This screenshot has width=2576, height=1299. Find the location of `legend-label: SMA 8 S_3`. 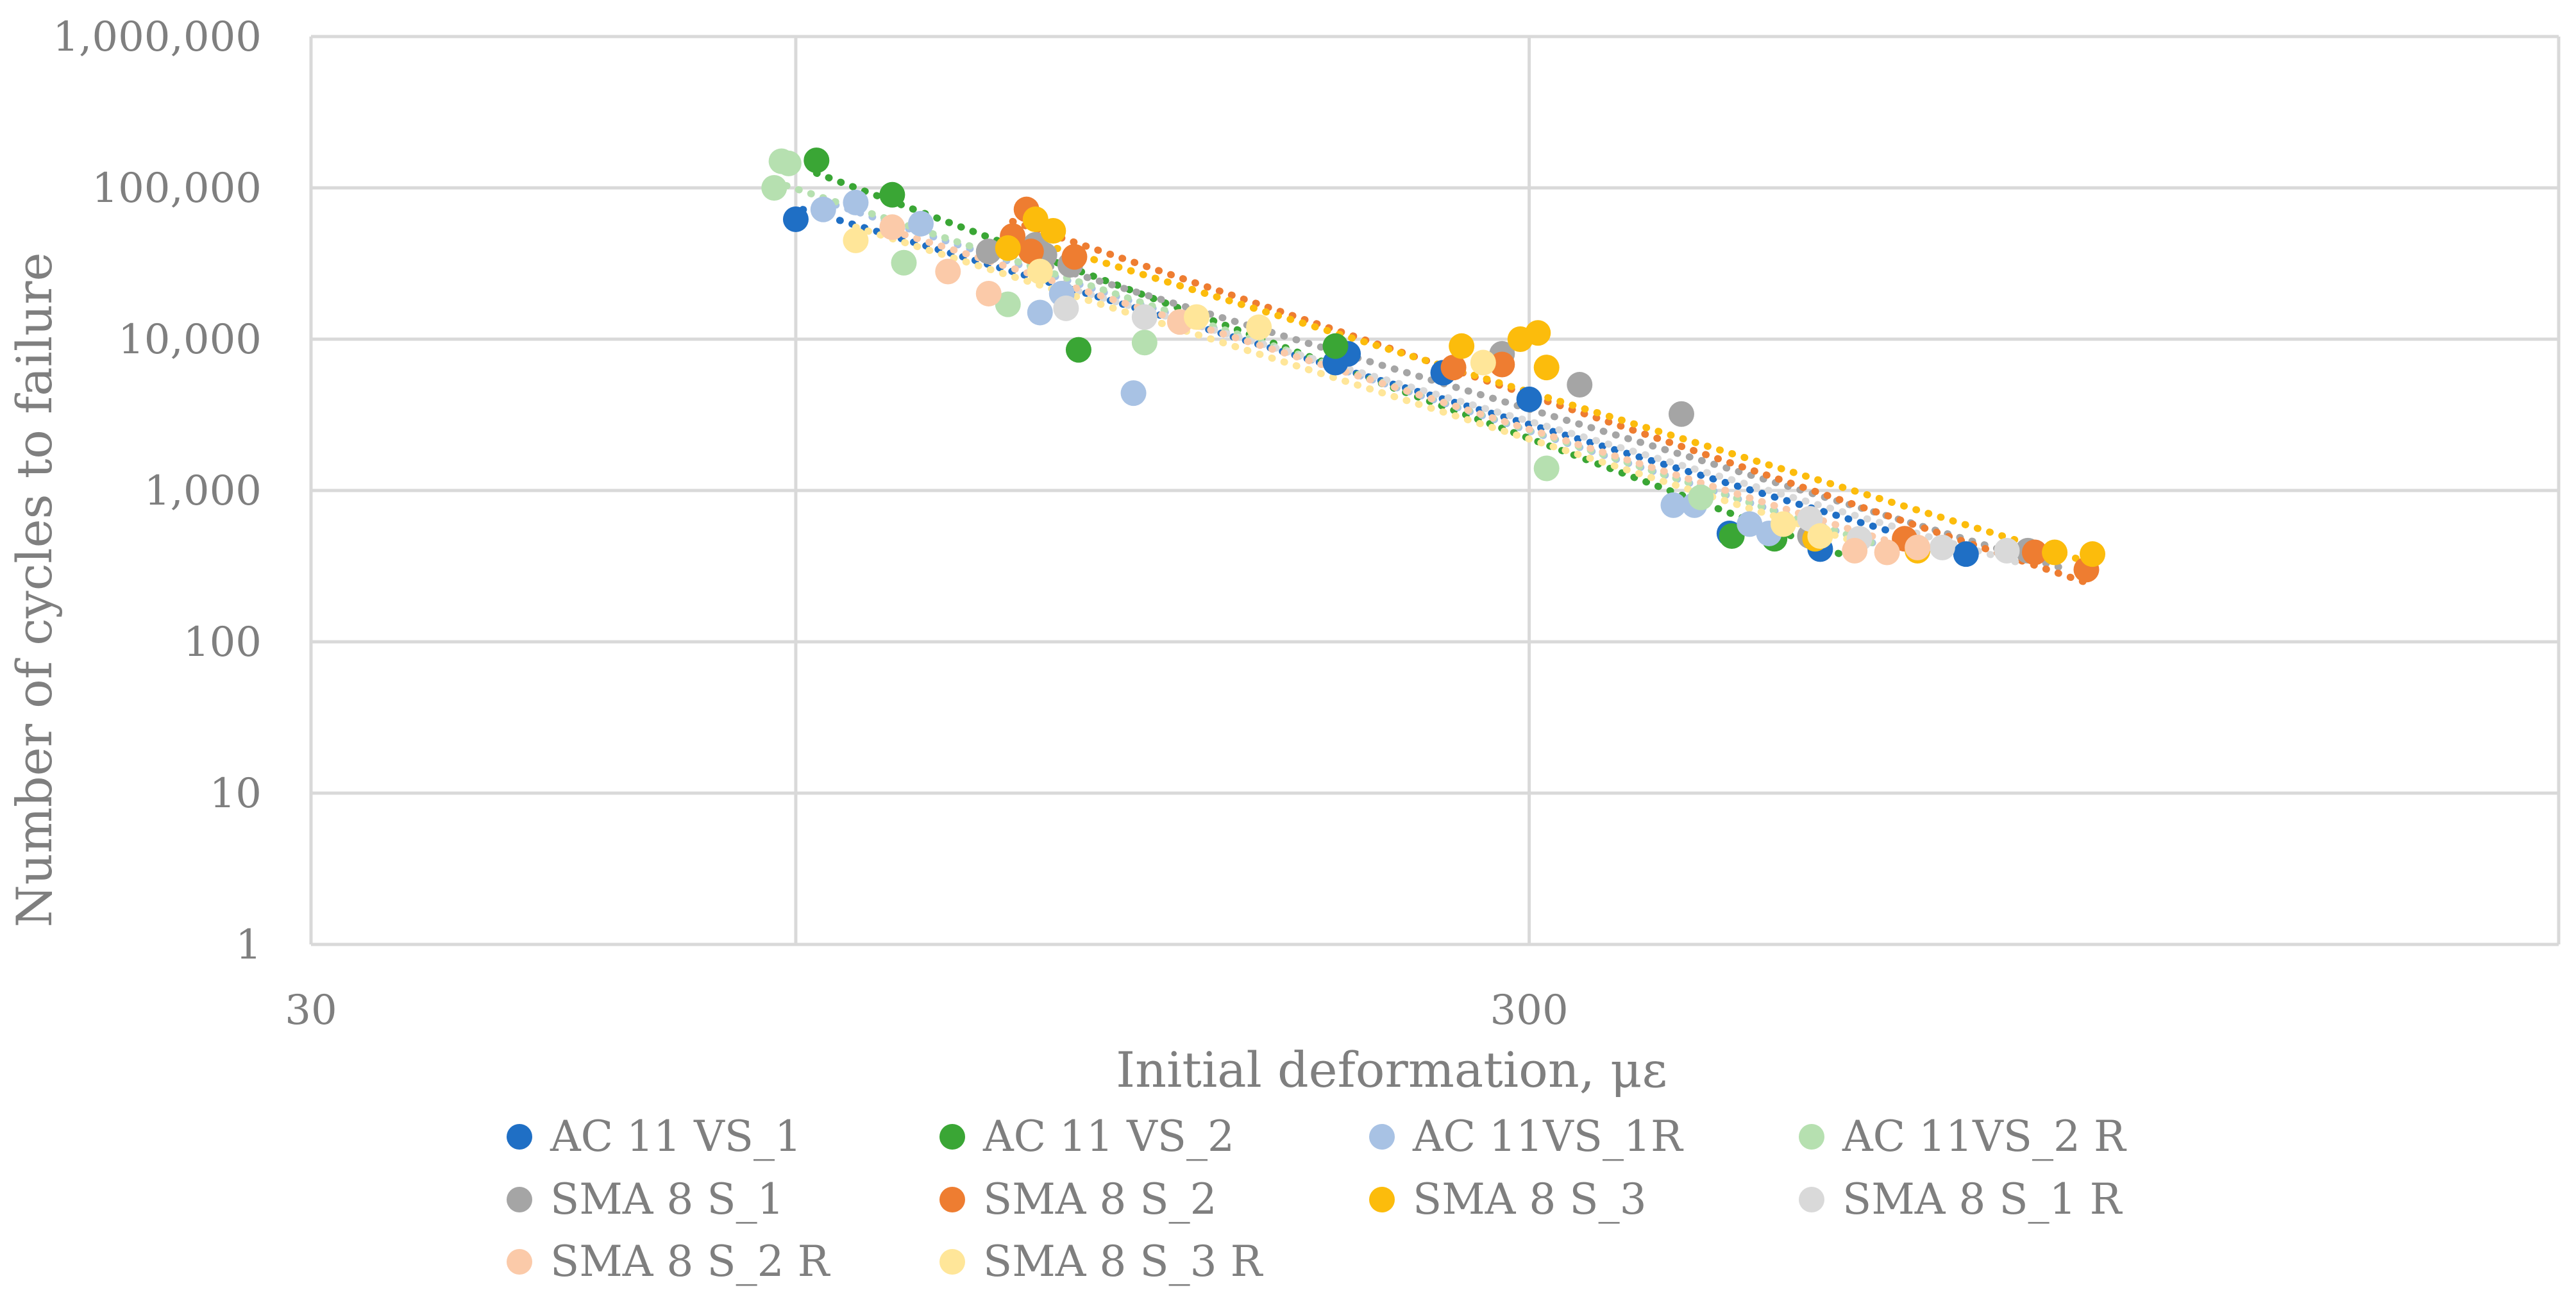

legend-label: SMA 8 S_3 is located at coordinates (1530, 1199).